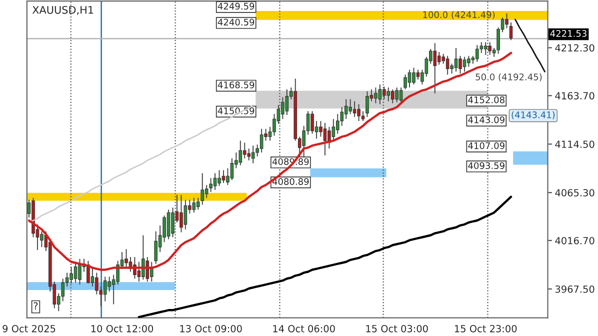 The image size is (598, 336). Describe the element at coordinates (236, 6) in the screenshot. I see `annotation: 4249.59` at that location.